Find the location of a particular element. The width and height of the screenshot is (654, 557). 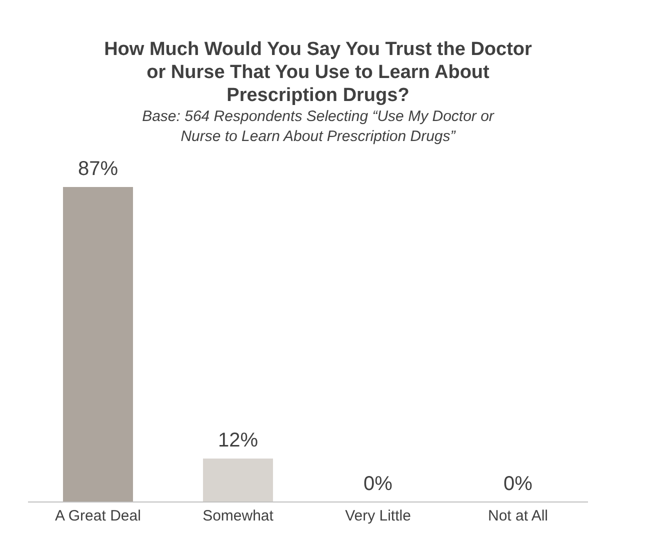

x-tick-label: Not at All is located at coordinates (518, 516).